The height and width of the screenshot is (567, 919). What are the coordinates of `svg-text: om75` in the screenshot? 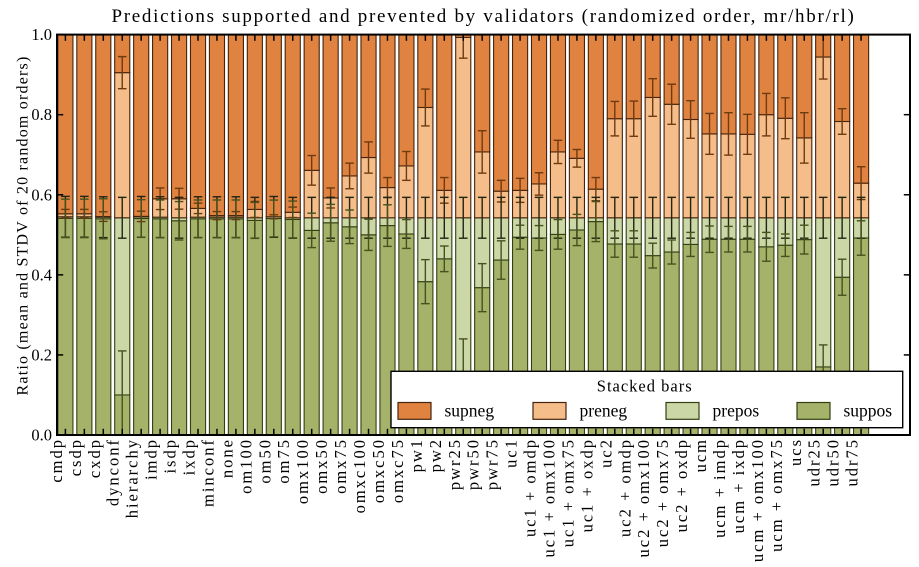 It's located at (283, 461).